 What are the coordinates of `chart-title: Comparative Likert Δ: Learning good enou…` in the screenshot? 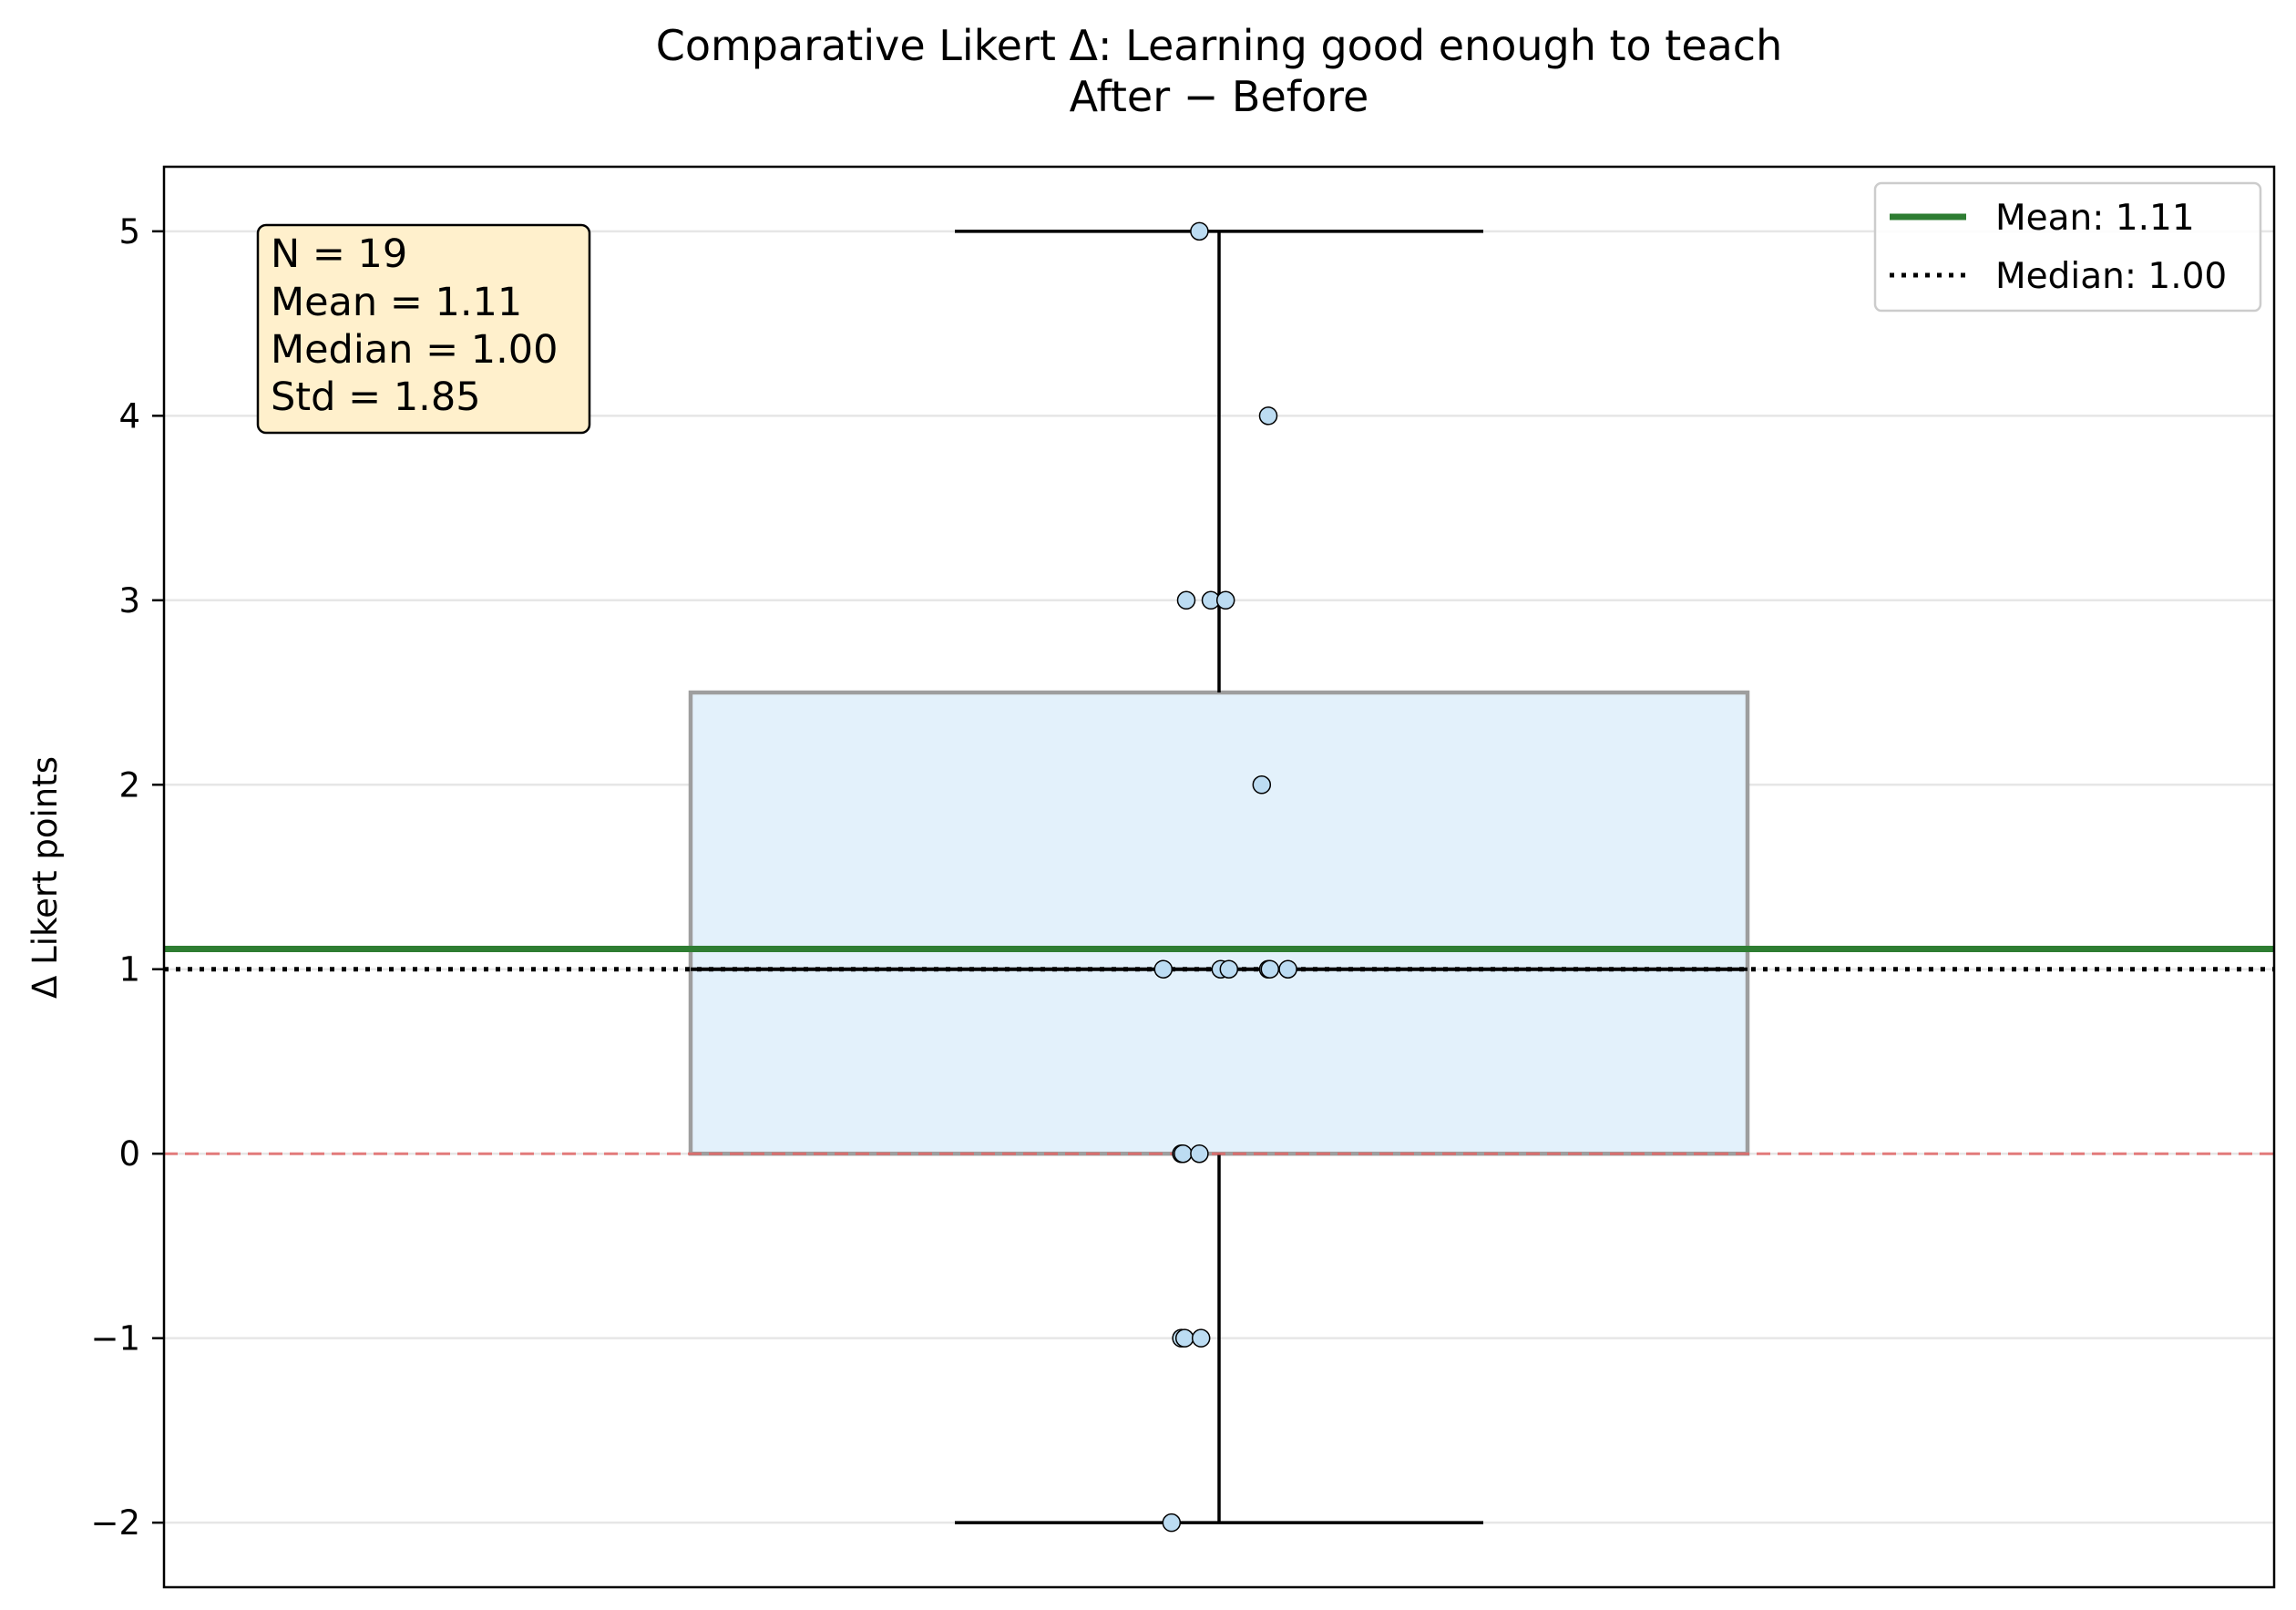 It's located at (1219, 71).